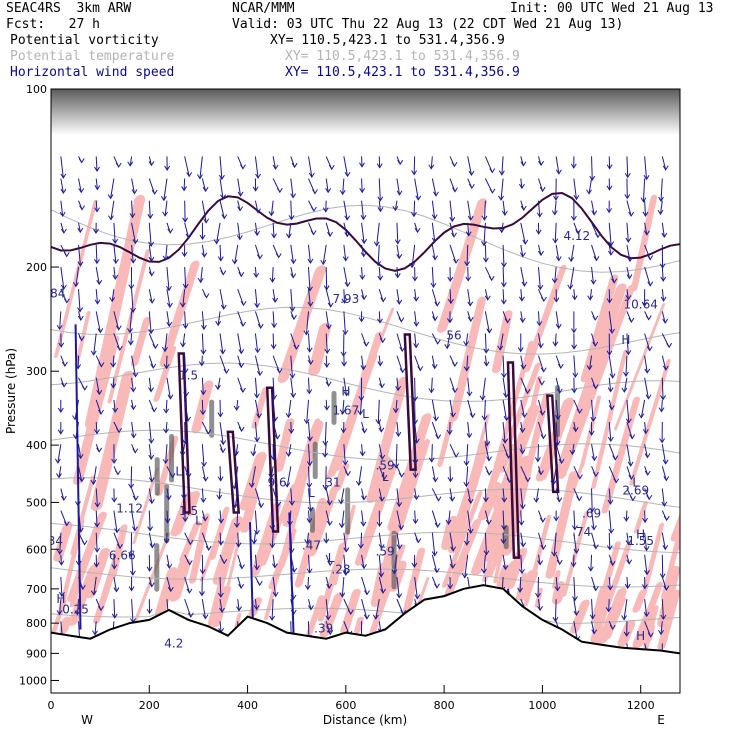 The image size is (740, 740). Describe the element at coordinates (188, 376) in the screenshot. I see `value-label: 1.5` at that location.